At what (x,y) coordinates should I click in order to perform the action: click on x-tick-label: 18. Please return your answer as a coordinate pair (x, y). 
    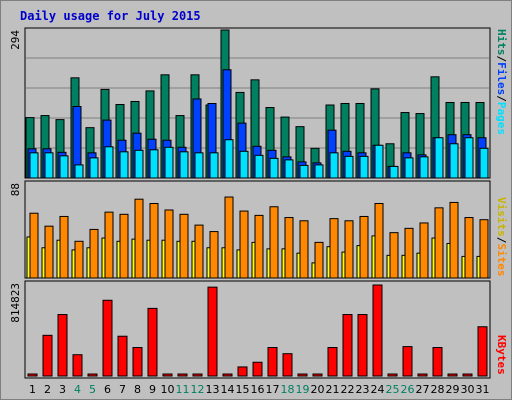
    Looking at the image, I should click on (288, 389).